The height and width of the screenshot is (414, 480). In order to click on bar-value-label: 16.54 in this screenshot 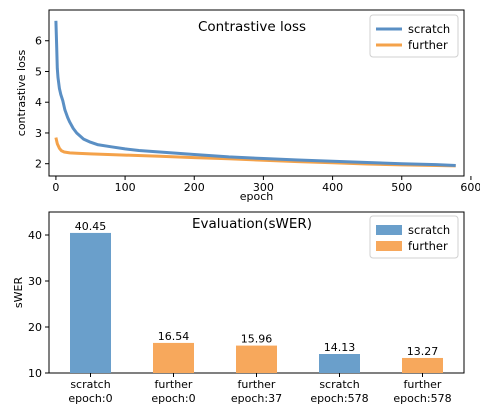, I will do `click(174, 336)`.